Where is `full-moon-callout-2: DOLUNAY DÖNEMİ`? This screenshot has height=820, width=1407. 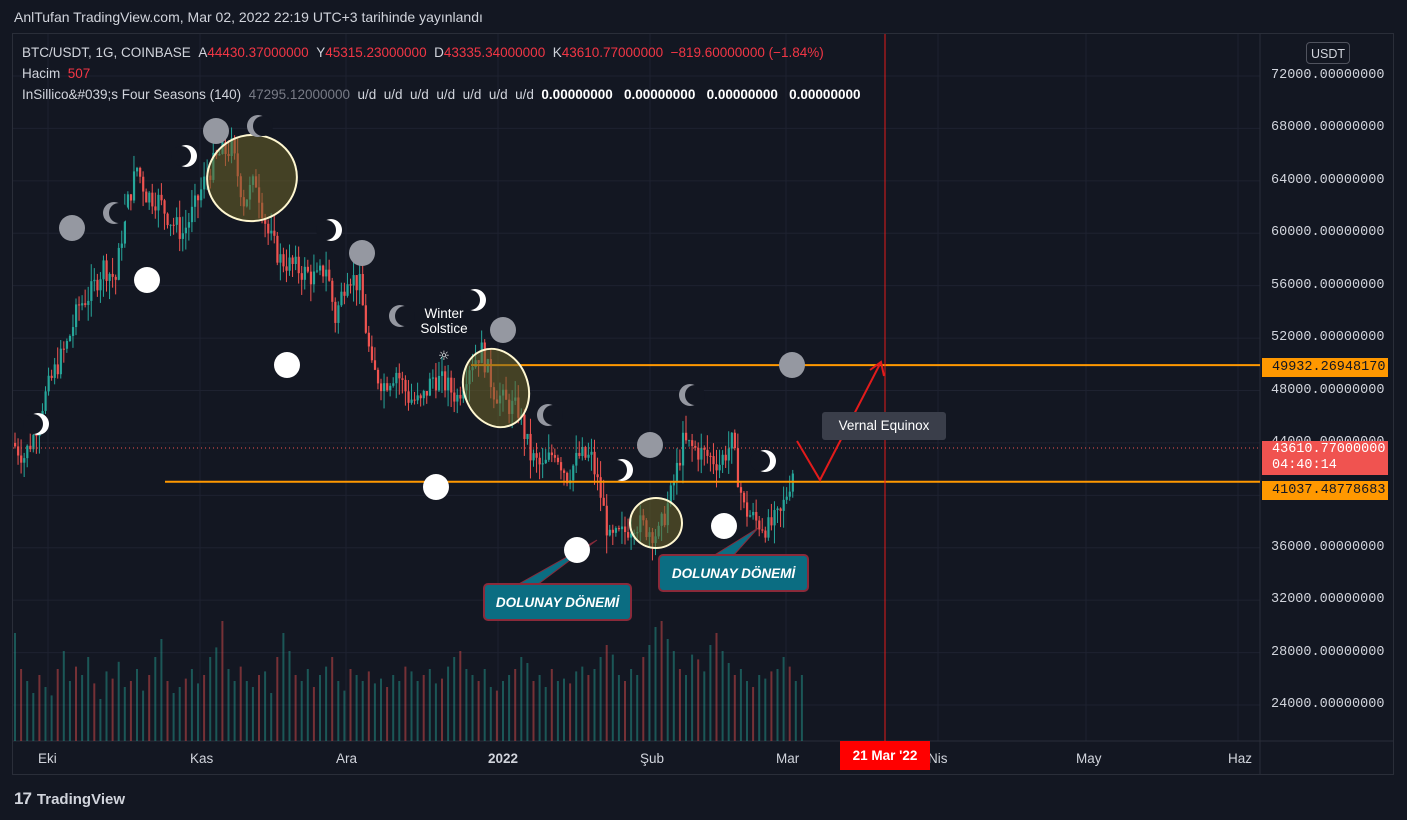
full-moon-callout-2: DOLUNAY DÖNEMİ is located at coordinates (733, 573).